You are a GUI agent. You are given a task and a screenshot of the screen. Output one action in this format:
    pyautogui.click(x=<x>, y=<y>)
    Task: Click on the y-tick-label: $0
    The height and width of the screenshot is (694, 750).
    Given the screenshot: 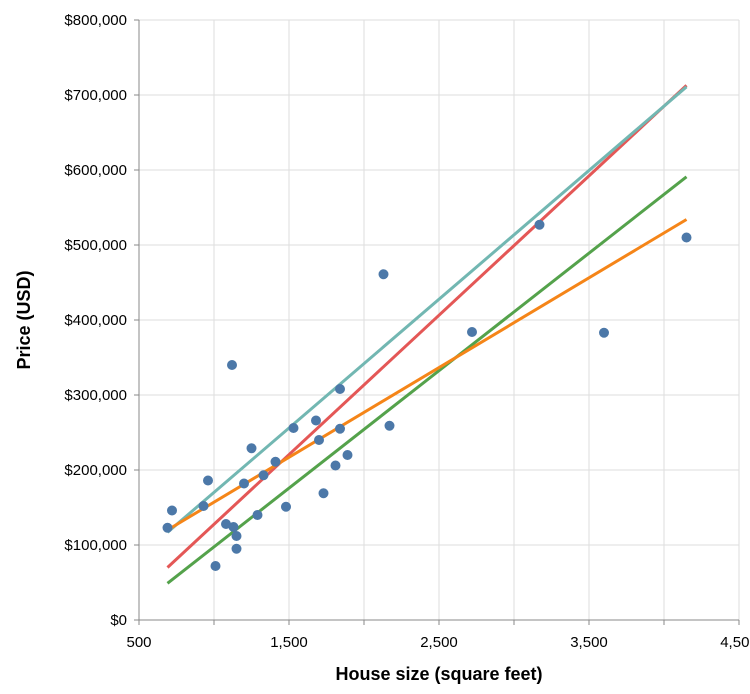 What is the action you would take?
    pyautogui.click(x=118, y=620)
    